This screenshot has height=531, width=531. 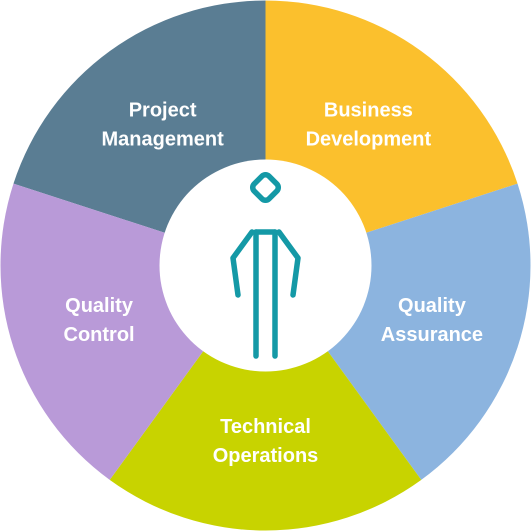 What do you see at coordinates (265, 427) in the screenshot?
I see `label-line: Technical` at bounding box center [265, 427].